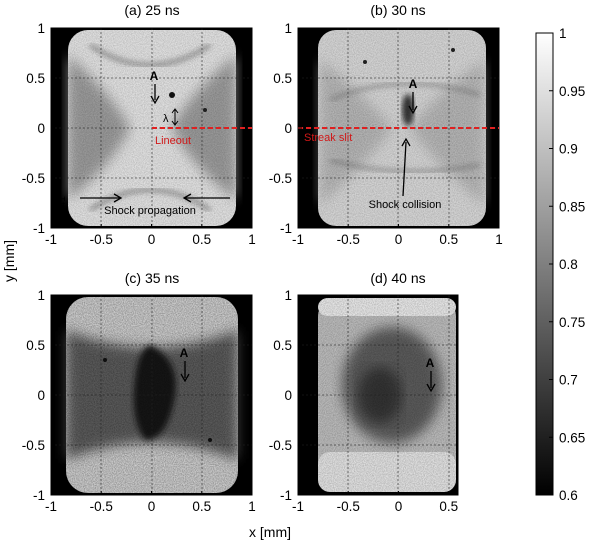 Image resolution: width=598 pixels, height=546 pixels. What do you see at coordinates (572, 206) in the screenshot?
I see `colorbar-tick-label: 0.85` at bounding box center [572, 206].